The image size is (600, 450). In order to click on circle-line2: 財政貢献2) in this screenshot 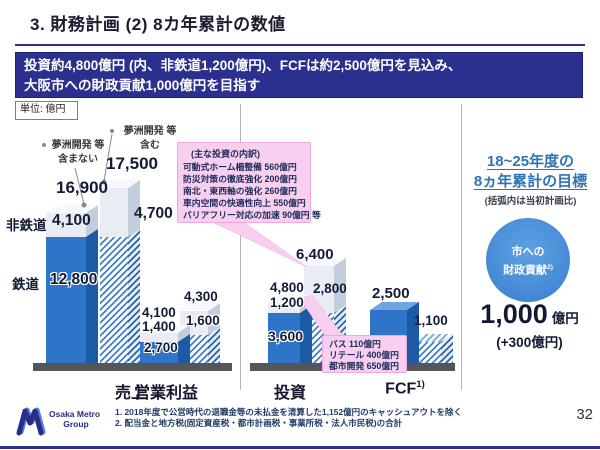, I will do `click(528, 270)`.